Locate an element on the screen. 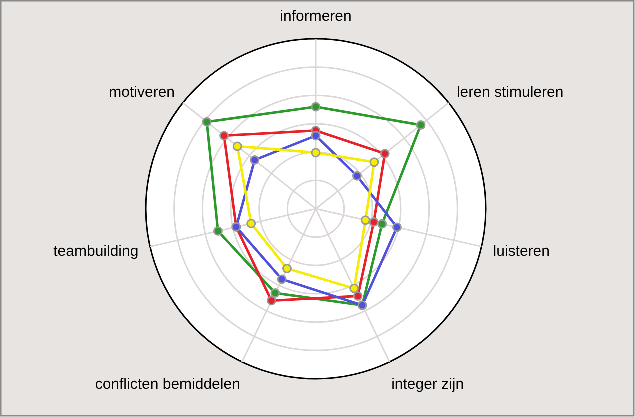 The width and height of the screenshot is (635, 417). spoke-label: motiveren is located at coordinates (142, 93).